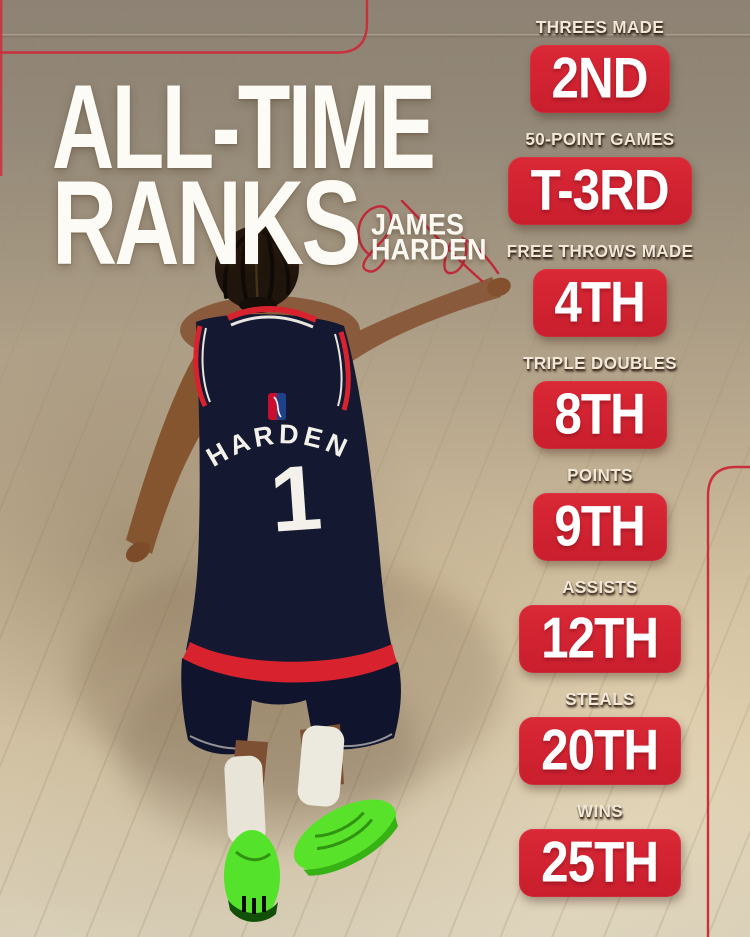 This screenshot has height=937, width=750. What do you see at coordinates (184, 27) in the screenshot?
I see `top-left-accent-line` at bounding box center [184, 27].